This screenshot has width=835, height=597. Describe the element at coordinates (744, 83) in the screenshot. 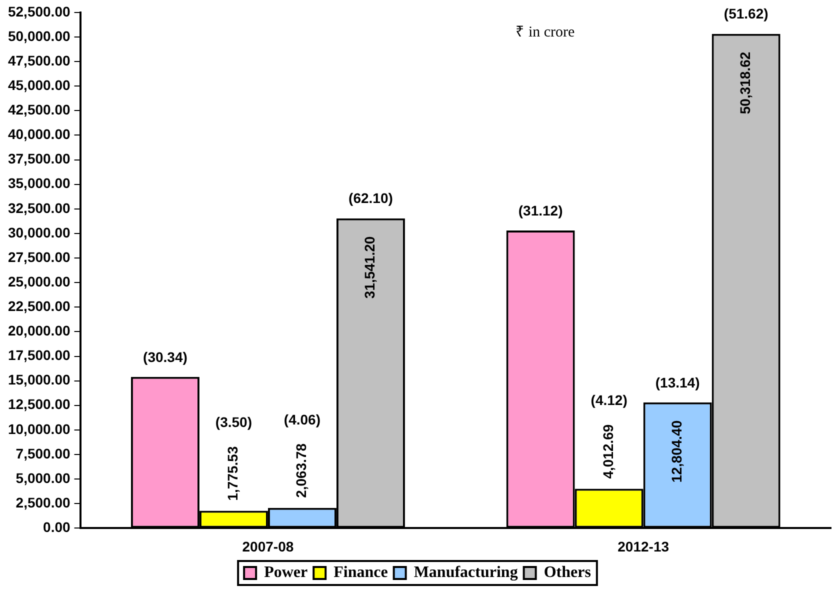

I see `data-label: 50,318.62` at that location.